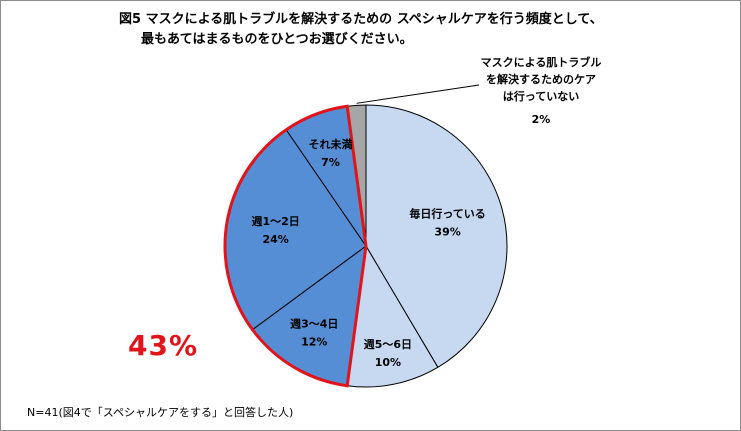 The height and width of the screenshot is (431, 741). What do you see at coordinates (330, 162) in the screenshot?
I see `slice-value-4: 7%` at bounding box center [330, 162].